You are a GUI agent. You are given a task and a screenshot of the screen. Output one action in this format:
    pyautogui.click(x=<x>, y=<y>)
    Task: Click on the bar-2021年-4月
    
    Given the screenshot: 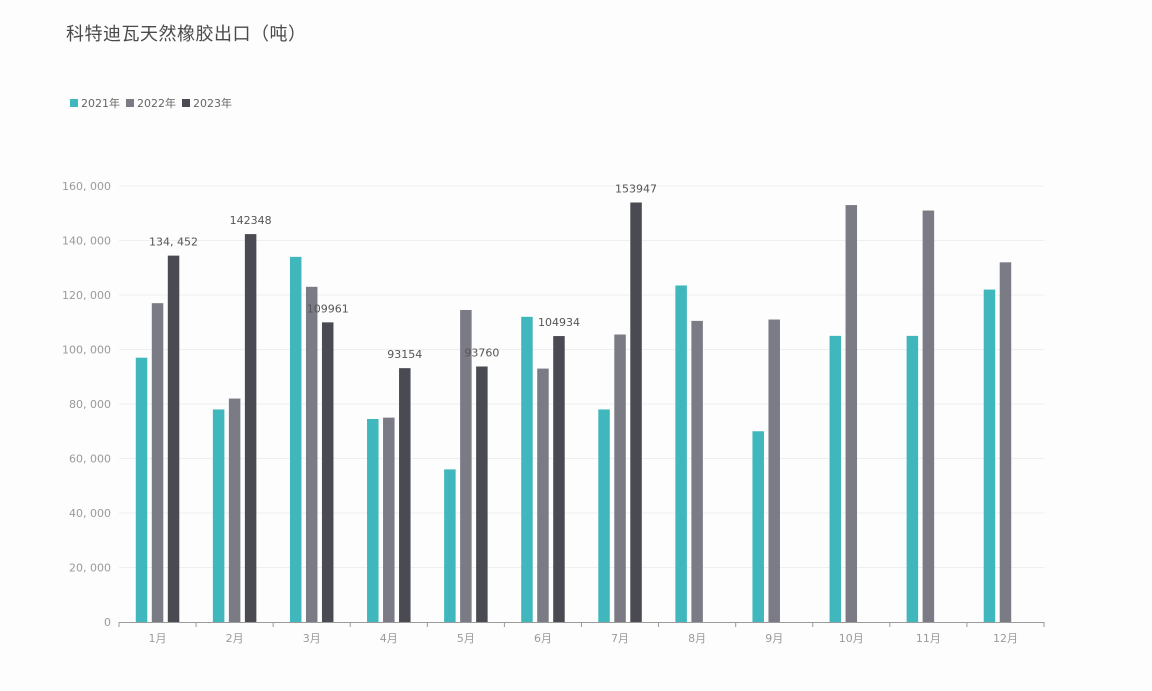 What is the action you would take?
    pyautogui.click(x=373, y=520)
    